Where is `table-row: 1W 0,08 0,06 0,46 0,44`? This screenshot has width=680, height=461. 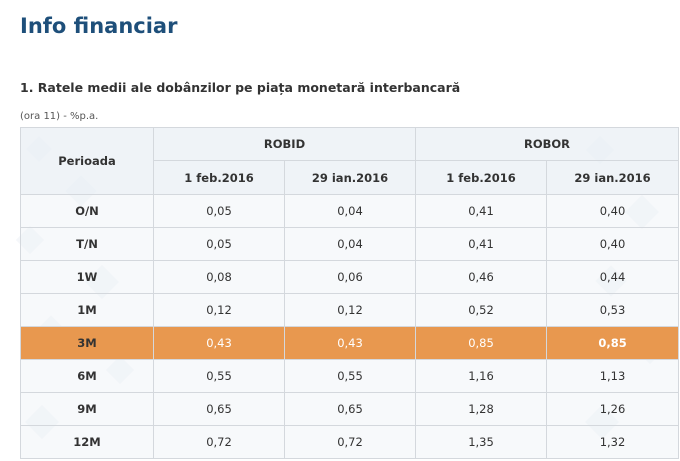
table-row: 1W 0,08 0,06 0,46 0,44 is located at coordinates (350, 277).